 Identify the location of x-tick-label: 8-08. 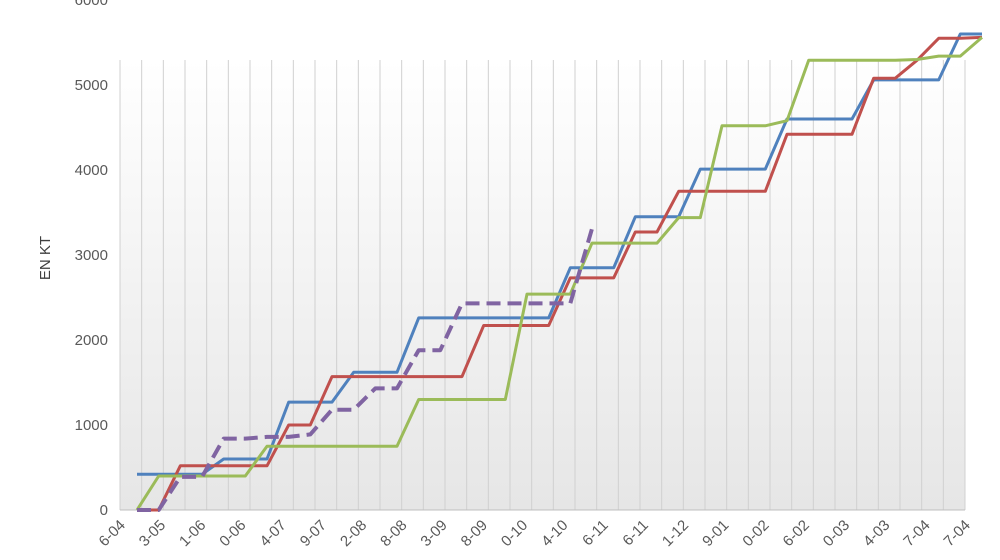
(393, 533).